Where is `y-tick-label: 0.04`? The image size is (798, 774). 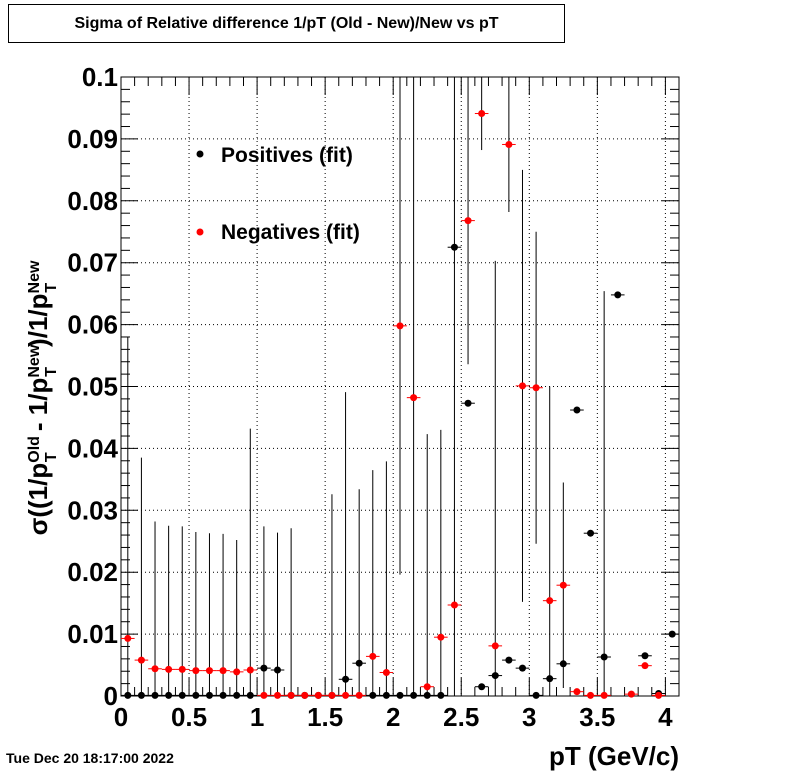 y-tick-label: 0.04 is located at coordinates (92, 448).